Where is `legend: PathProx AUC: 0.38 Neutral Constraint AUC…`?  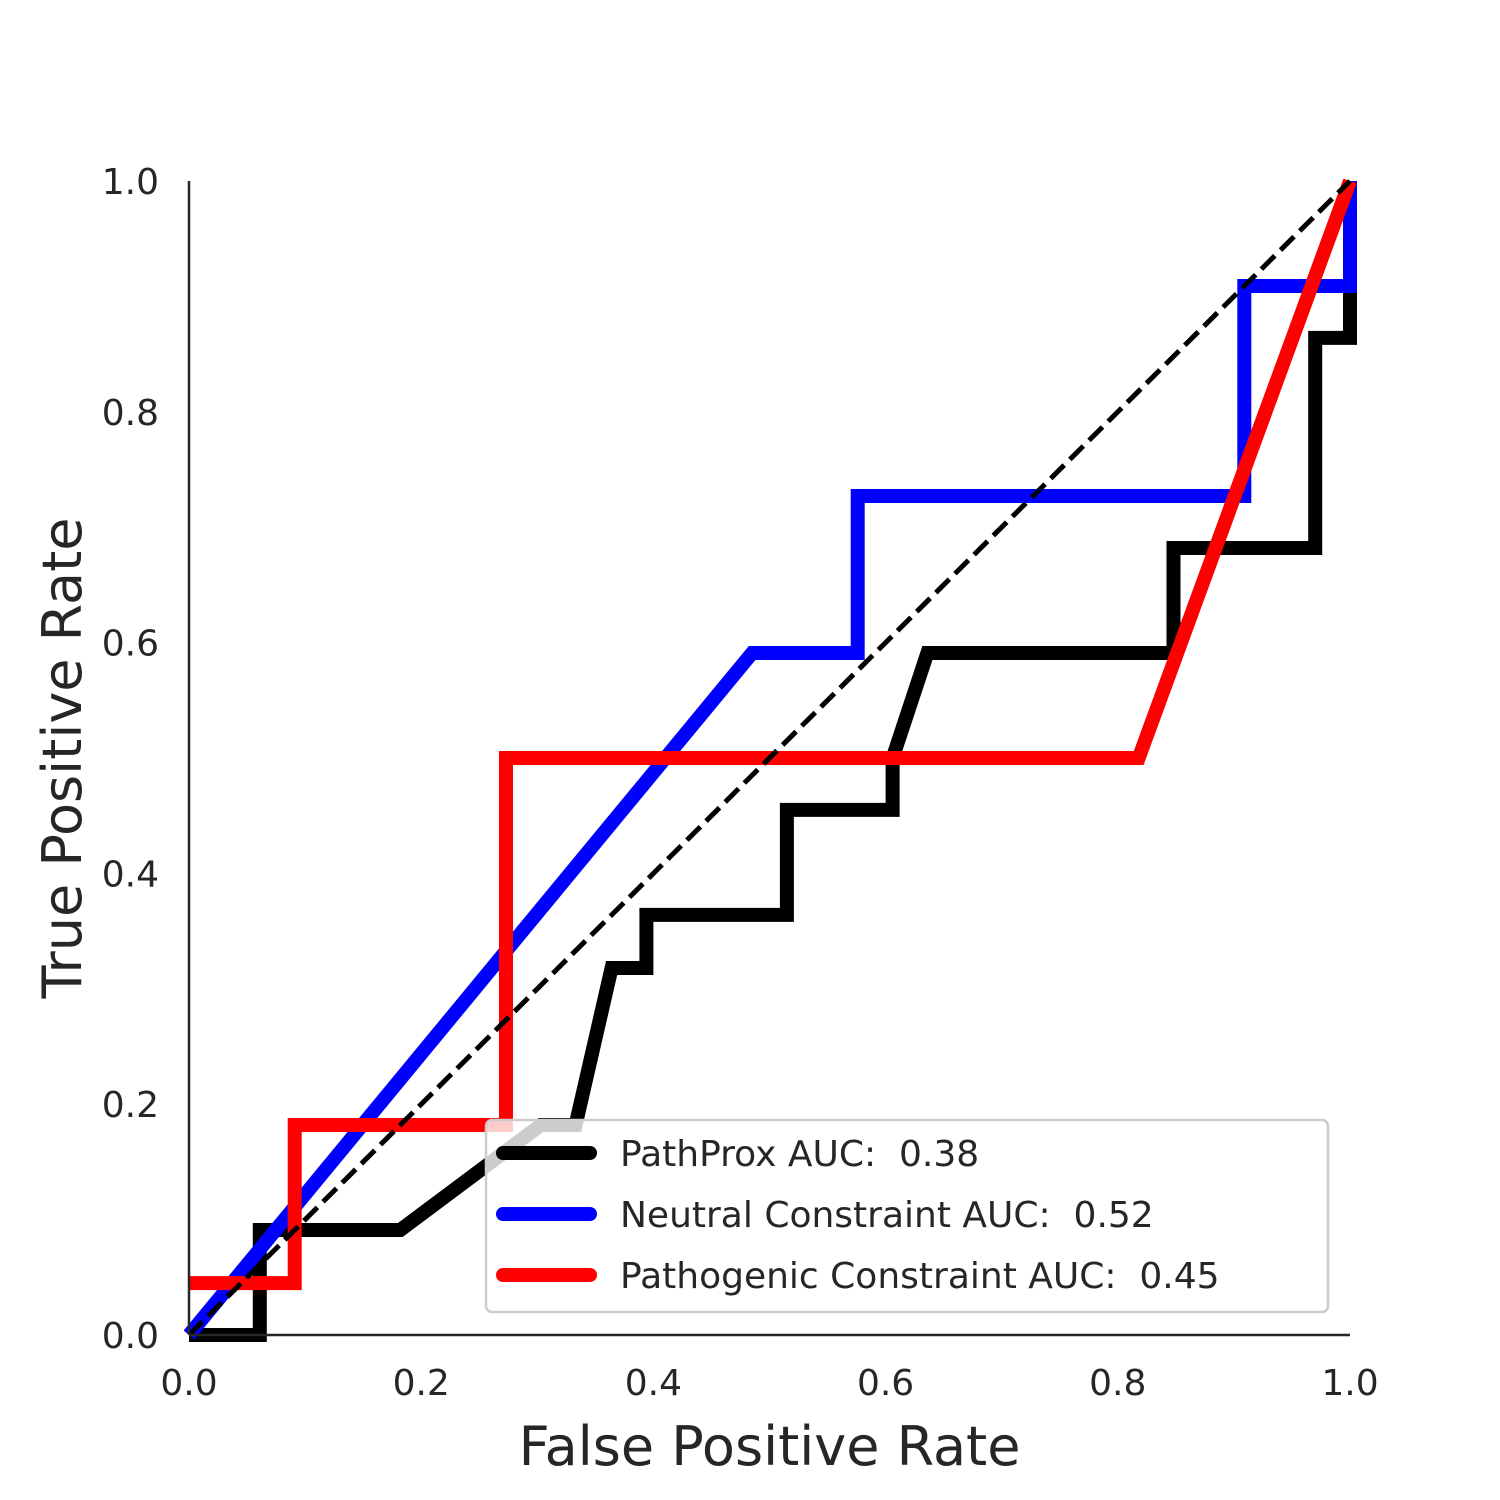 legend: PathProx AUC: 0.38 Neutral Constraint AUC… is located at coordinates (907, 1216).